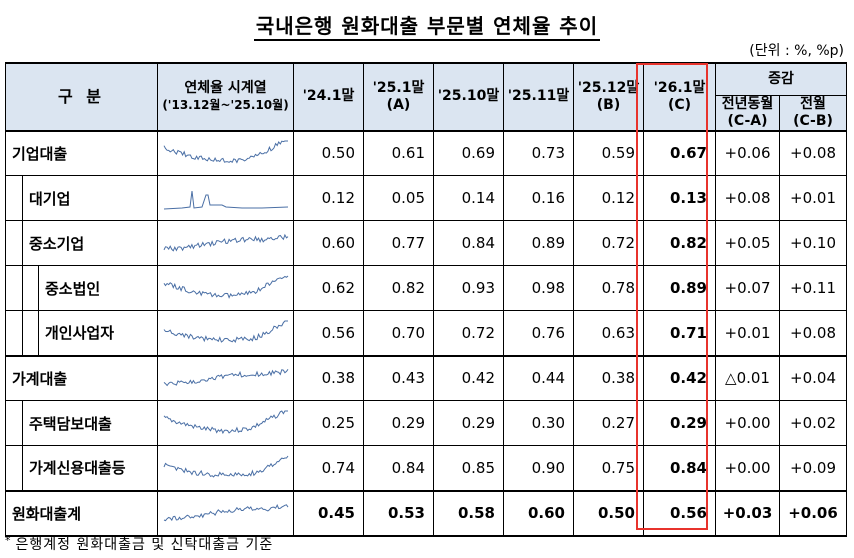  What do you see at coordinates (398, 513) in the screenshot?
I see `value-cell: 0.53` at bounding box center [398, 513].